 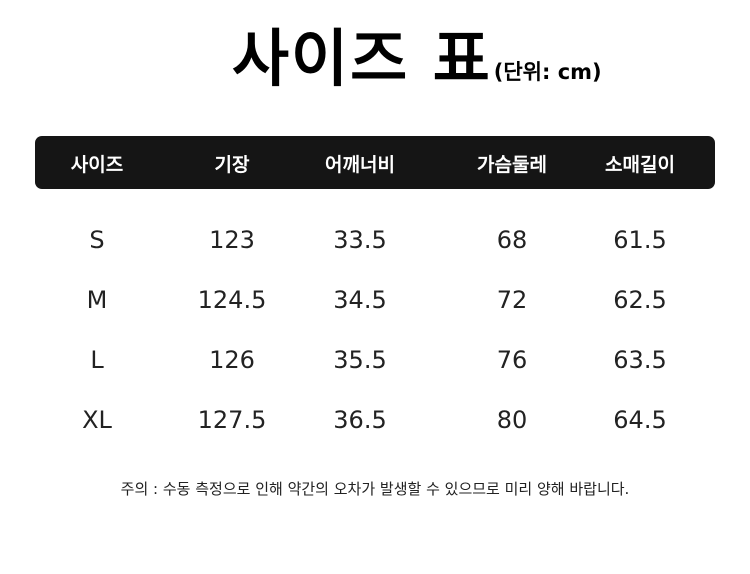 I want to click on cell-length: 127.5, so click(x=232, y=420).